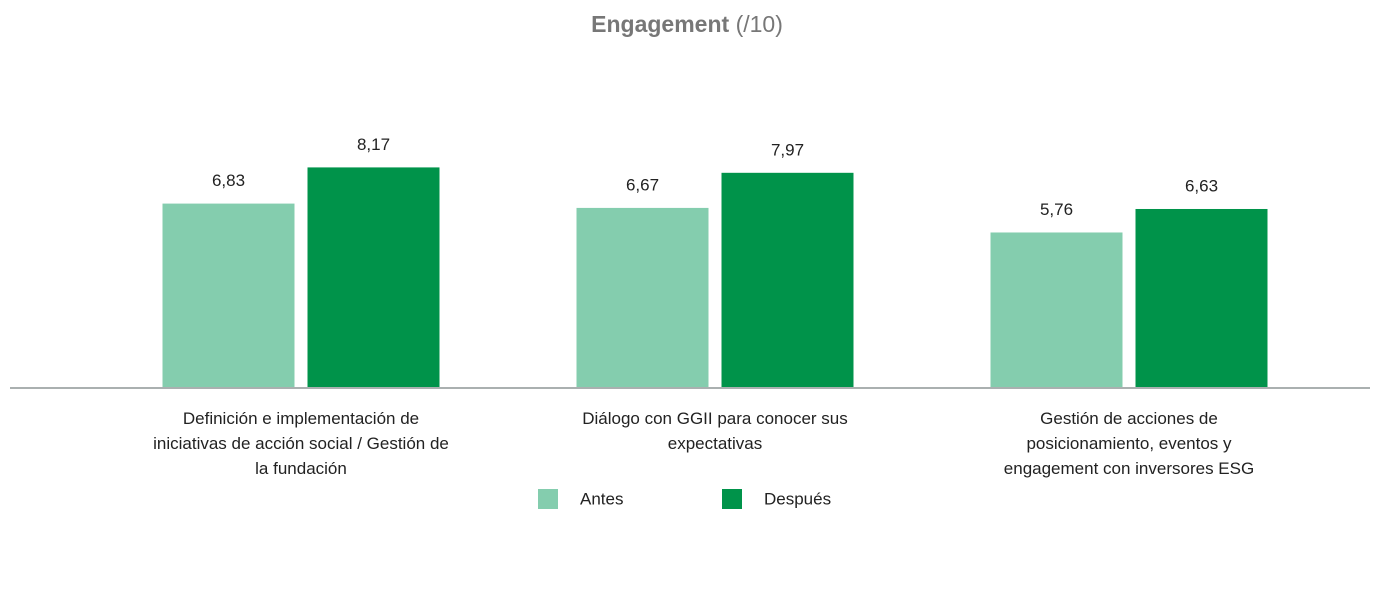  I want to click on value-label: 6,67, so click(642, 184).